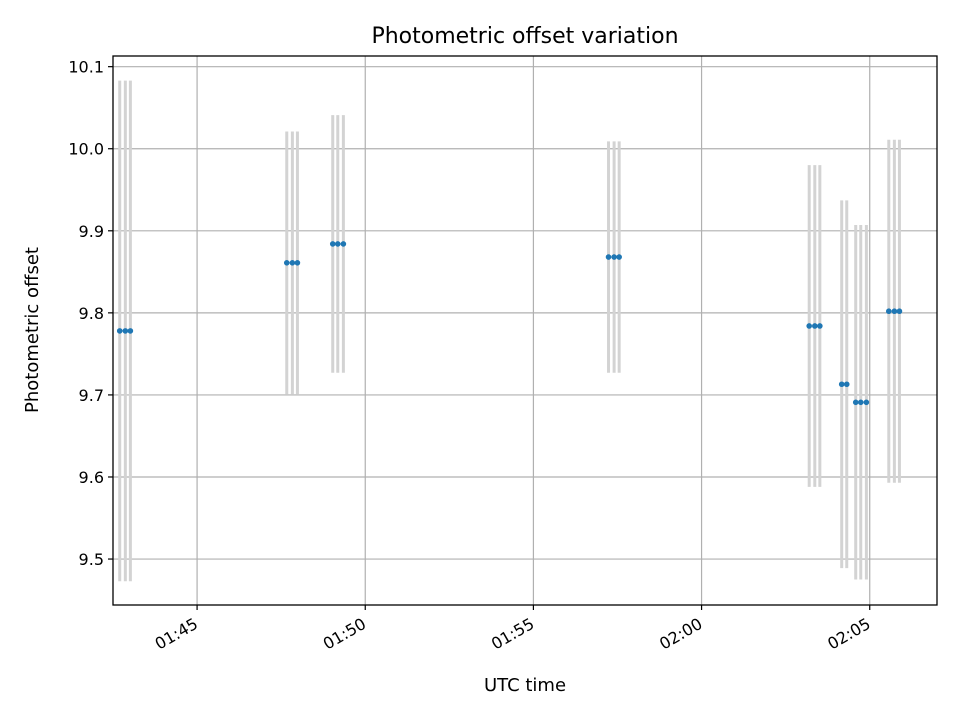 The image size is (960, 720). Describe the element at coordinates (91, 559) in the screenshot. I see `y-tick-label: 9.5` at that location.